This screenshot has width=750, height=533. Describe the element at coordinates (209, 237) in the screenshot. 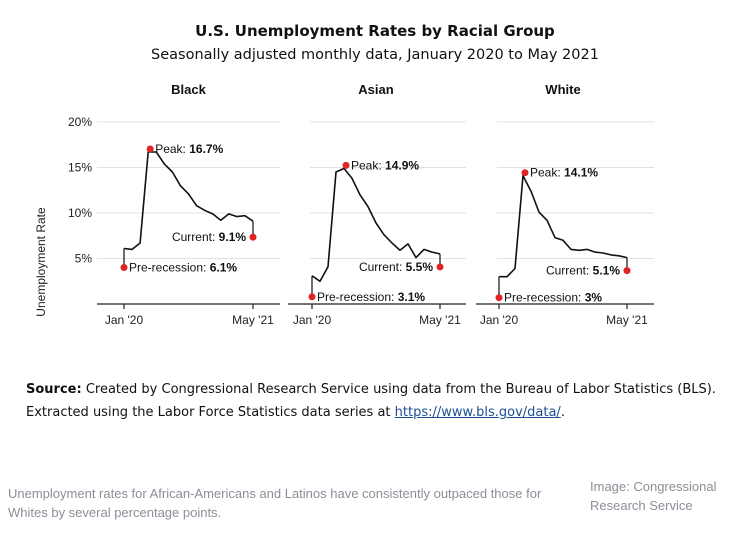

I see `current-label: Current: 9.1%` at that location.